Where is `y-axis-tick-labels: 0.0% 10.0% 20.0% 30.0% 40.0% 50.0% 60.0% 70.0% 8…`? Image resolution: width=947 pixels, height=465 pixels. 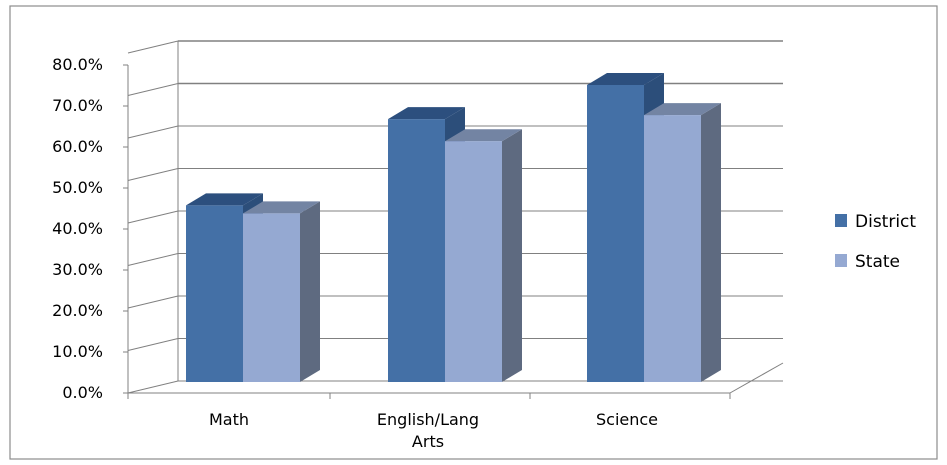
y-axis-tick-labels: 0.0% 10.0% 20.0% 30.0% 40.0% 50.0% 60.0% 70.0% 8… is located at coordinates (77, 228).